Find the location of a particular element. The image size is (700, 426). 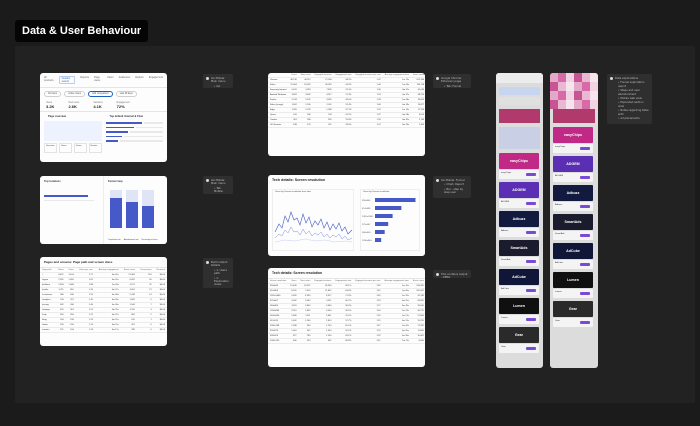

table-cell: 64.8% is located at coordinates (343, 291).